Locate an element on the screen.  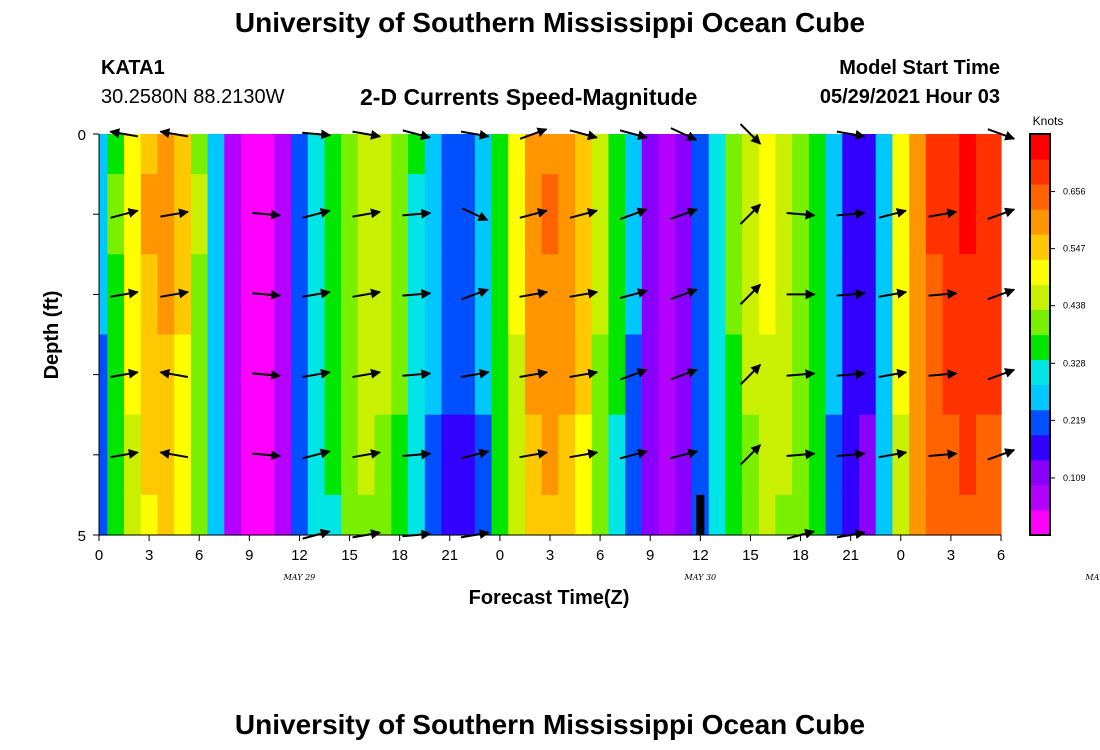
y-tick-label: 5 is located at coordinates (82, 536).